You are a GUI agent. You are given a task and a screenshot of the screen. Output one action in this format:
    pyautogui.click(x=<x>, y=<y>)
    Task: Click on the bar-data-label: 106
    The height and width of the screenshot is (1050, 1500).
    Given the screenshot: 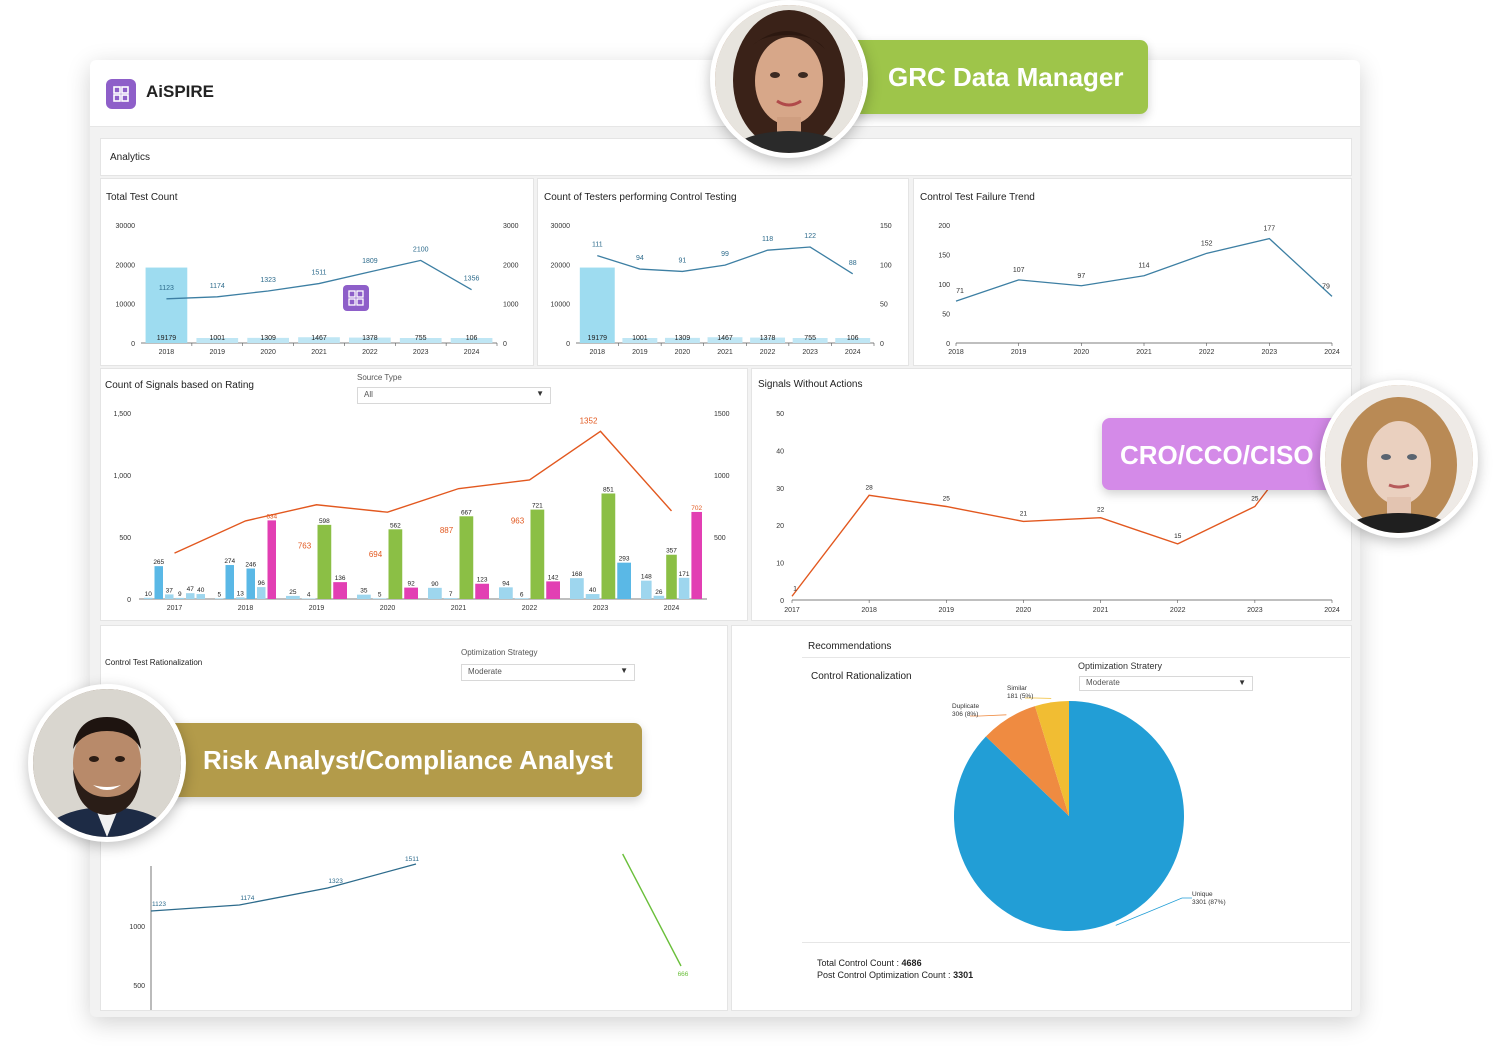 What is the action you would take?
    pyautogui.click(x=472, y=338)
    